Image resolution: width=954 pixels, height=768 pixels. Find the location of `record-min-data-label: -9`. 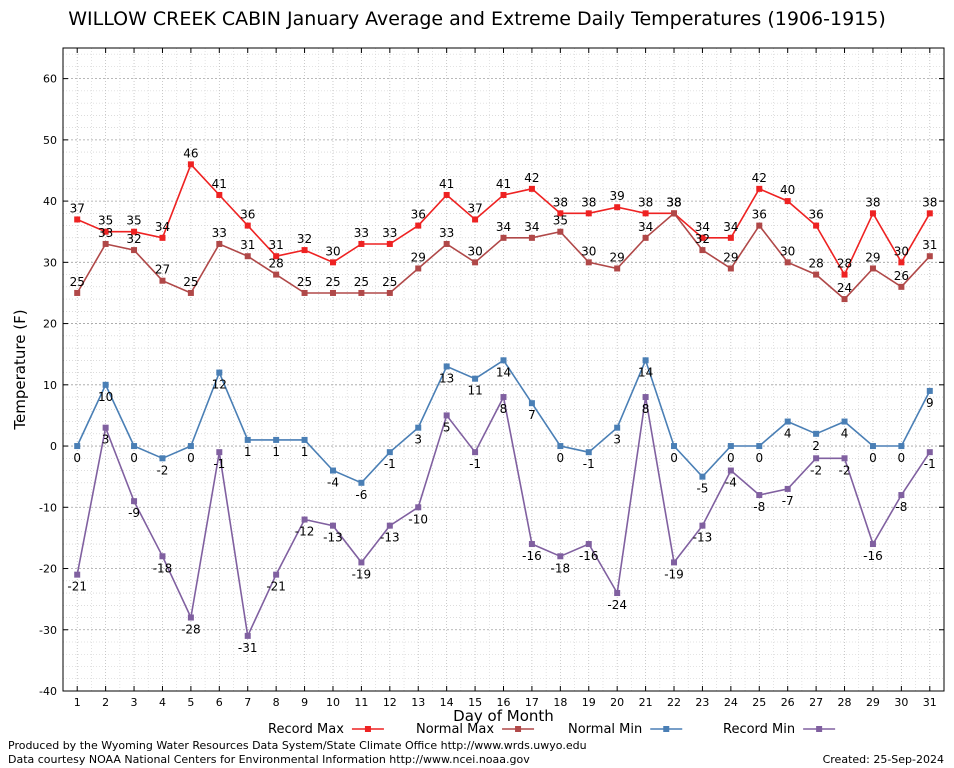

record-min-data-label: -9 is located at coordinates (134, 513).